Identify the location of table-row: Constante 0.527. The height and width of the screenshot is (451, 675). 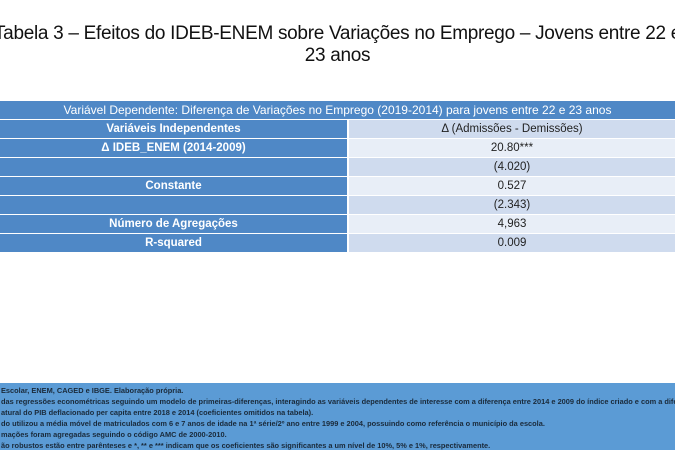
(337, 186).